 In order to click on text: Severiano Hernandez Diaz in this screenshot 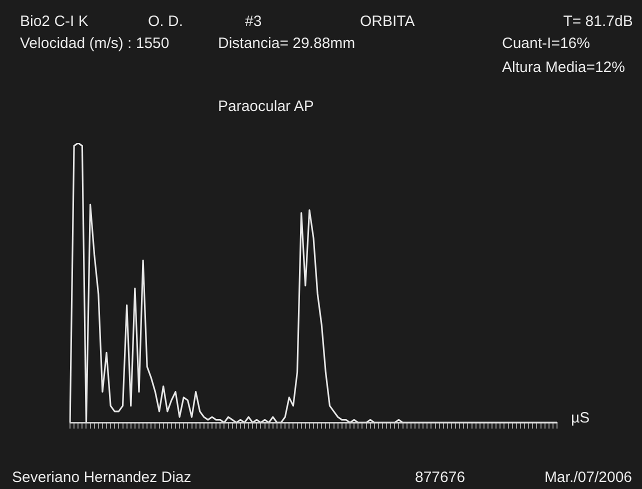, I will do `click(102, 477)`.